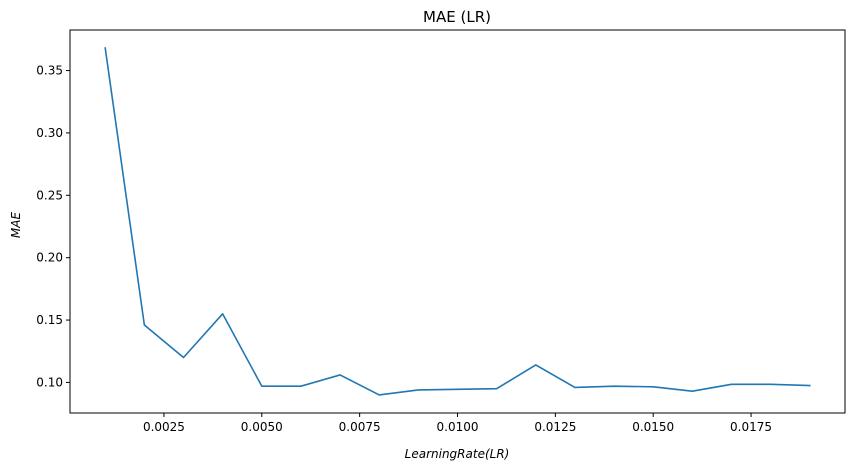 Image resolution: width=855 pixels, height=472 pixels. Describe the element at coordinates (49, 382) in the screenshot. I see `y-tick-label-0: 0.10` at that location.